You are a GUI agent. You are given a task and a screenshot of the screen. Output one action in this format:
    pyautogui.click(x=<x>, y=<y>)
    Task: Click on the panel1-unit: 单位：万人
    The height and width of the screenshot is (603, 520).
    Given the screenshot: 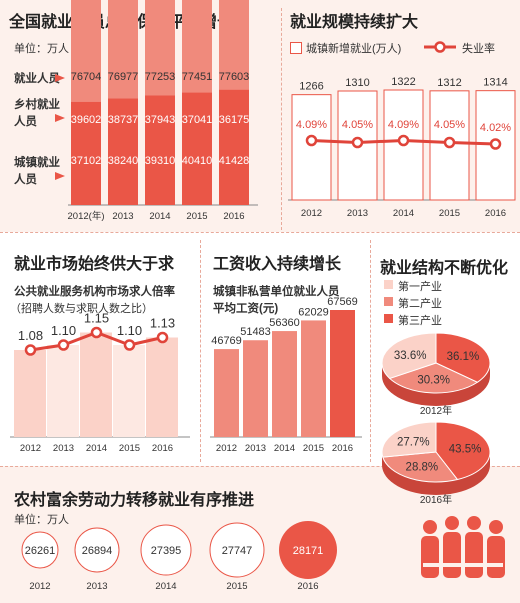 What is the action you would take?
    pyautogui.click(x=41, y=49)
    